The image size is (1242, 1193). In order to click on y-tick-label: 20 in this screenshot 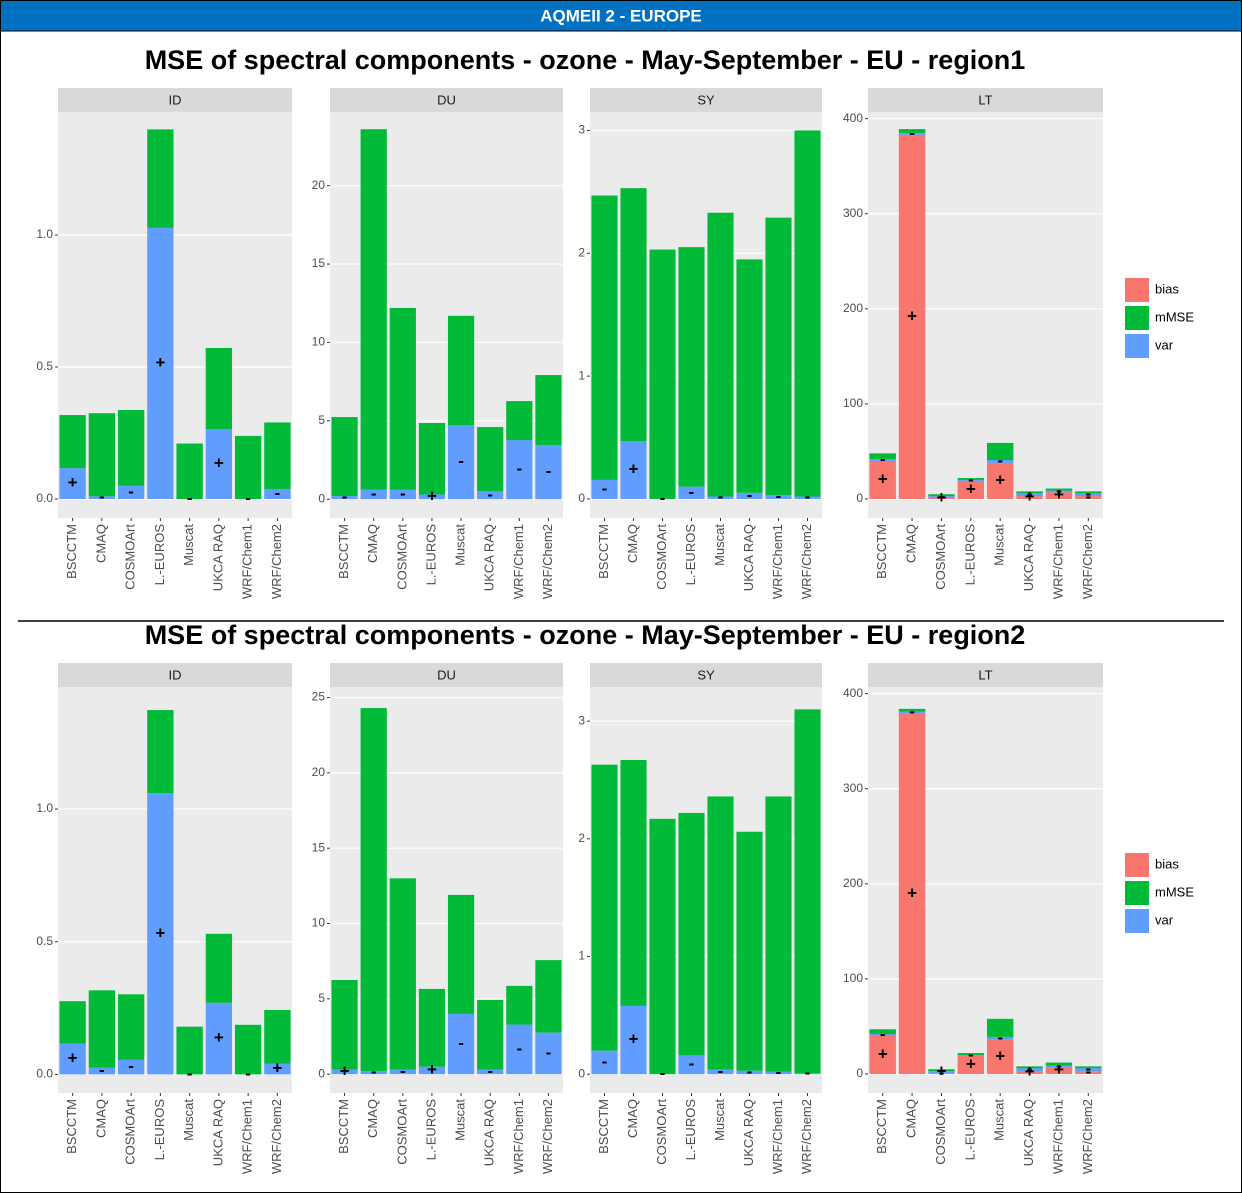, I will do `click(319, 772)`.